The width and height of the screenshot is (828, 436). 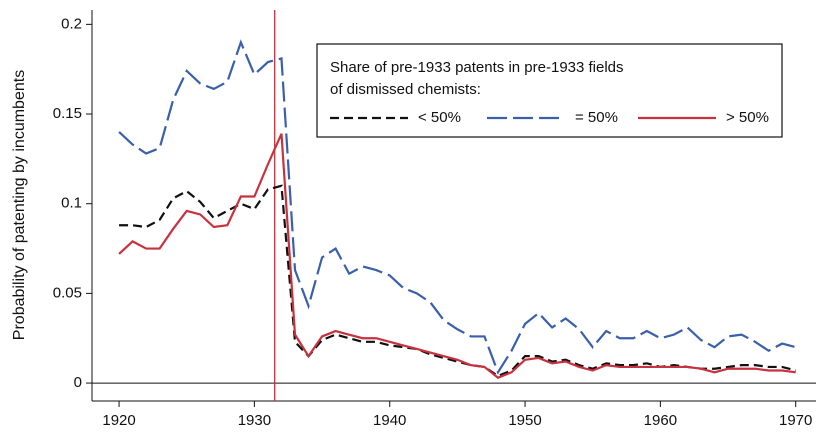 I want to click on legend-label: > 50%, so click(x=747, y=117).